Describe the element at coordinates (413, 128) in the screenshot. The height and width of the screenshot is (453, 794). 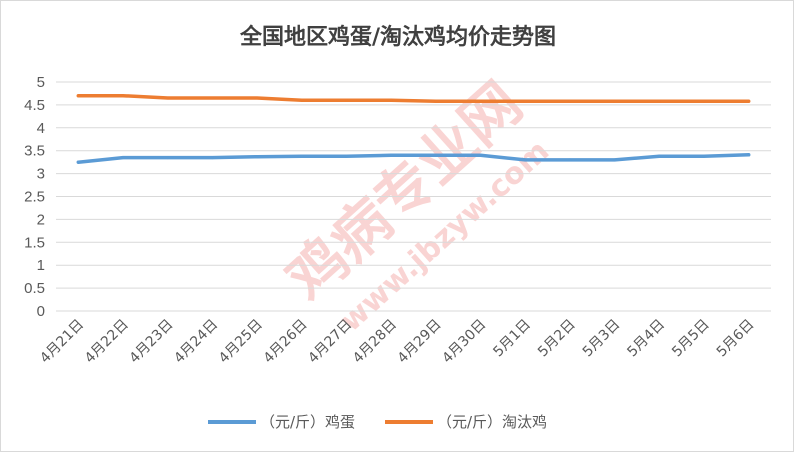
I see `series-lines` at that location.